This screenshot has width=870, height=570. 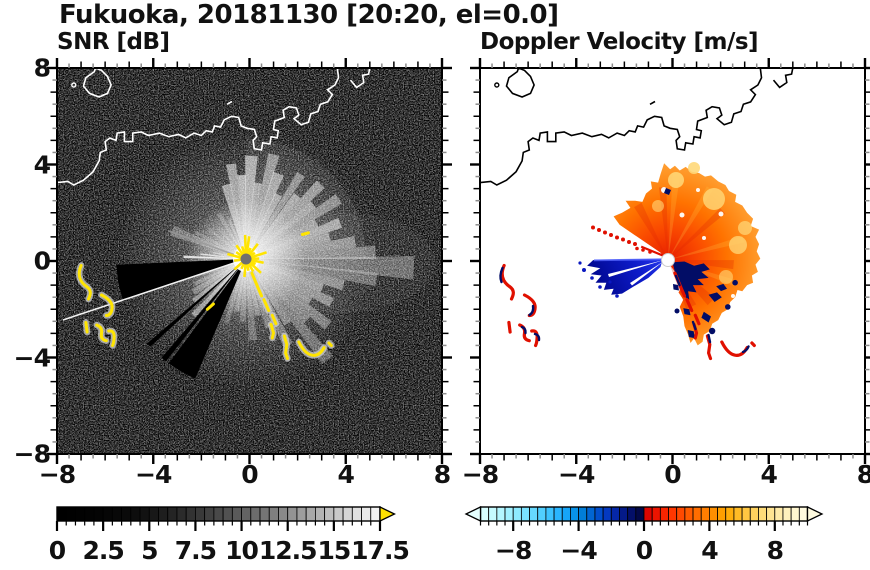 What do you see at coordinates (346, 474) in the screenshot?
I see `x-tick-label-snr: 4` at bounding box center [346, 474].